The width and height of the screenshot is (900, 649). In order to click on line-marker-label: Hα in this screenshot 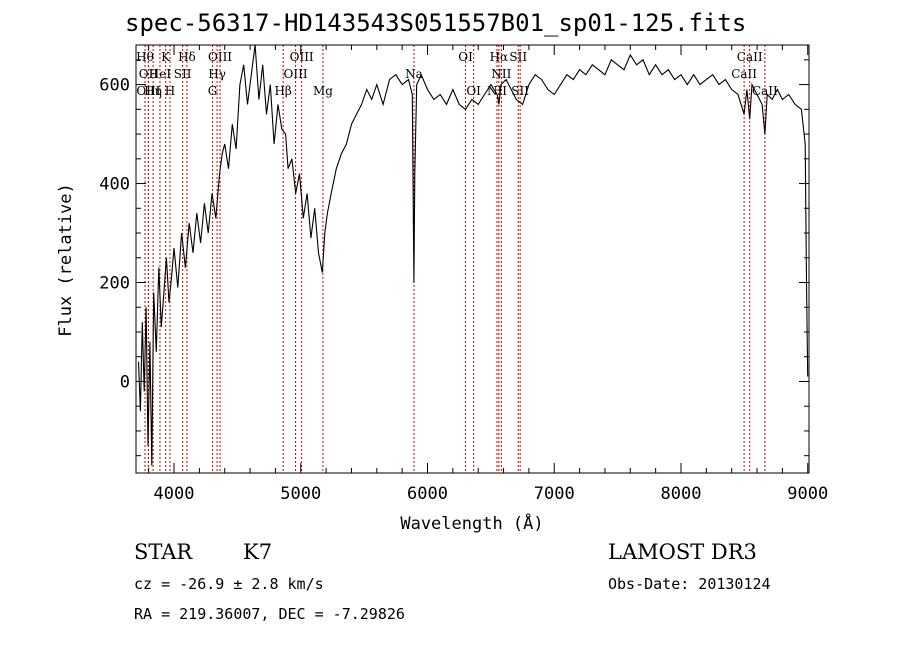, I will do `click(499, 57)`.